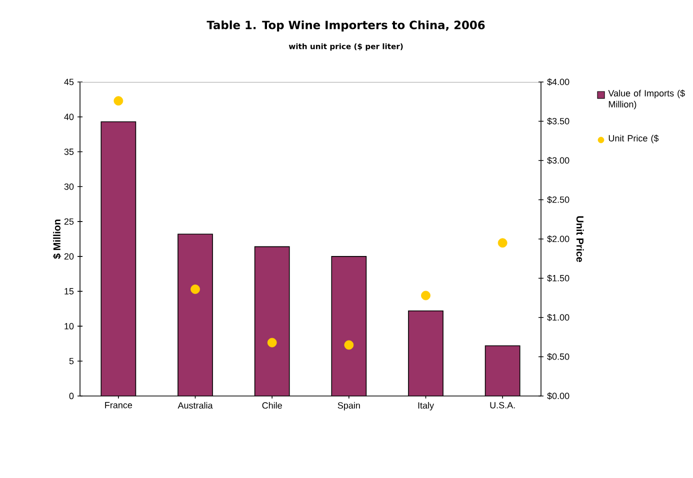 This screenshot has height=478, width=693. What do you see at coordinates (502, 405) in the screenshot?
I see `x-tick-label: U.S.A.` at bounding box center [502, 405].